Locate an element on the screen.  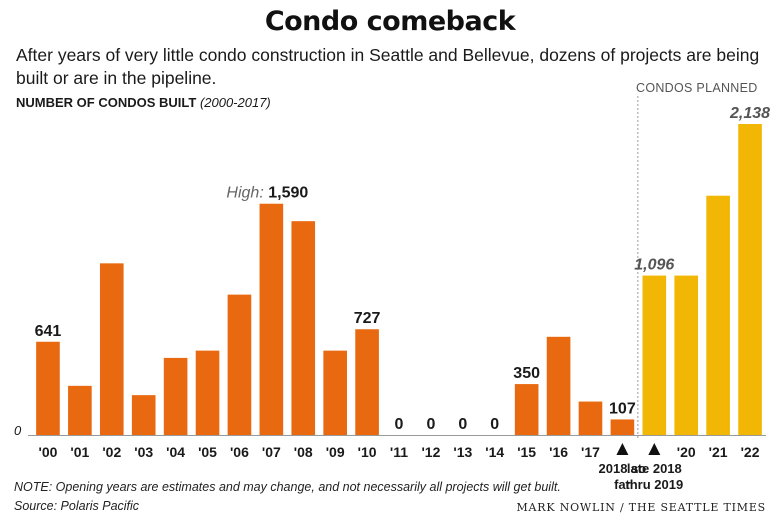
x-tick-label-13: '13 is located at coordinates (462, 452).